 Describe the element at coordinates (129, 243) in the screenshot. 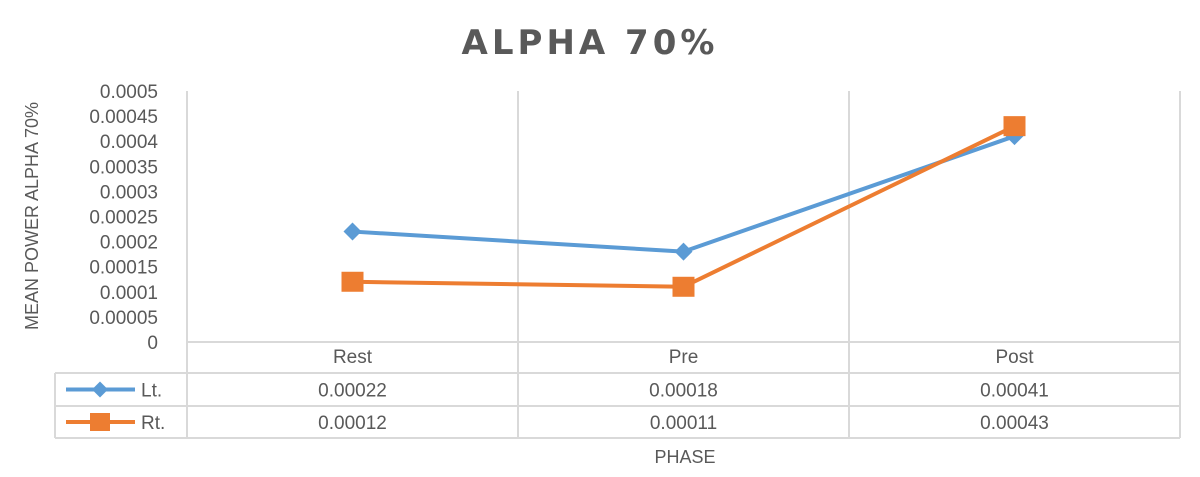

I see `y-tick-label: 0.0002` at that location.